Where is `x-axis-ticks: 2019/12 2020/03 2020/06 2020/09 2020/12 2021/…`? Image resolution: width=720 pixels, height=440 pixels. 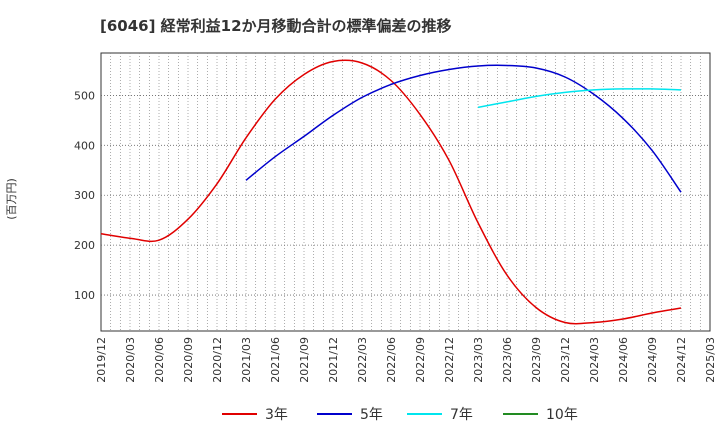
x-axis-ticks: 2019/12 2020/03 2020/06 2020/09 2020/12 2021/… is located at coordinates (406, 360).